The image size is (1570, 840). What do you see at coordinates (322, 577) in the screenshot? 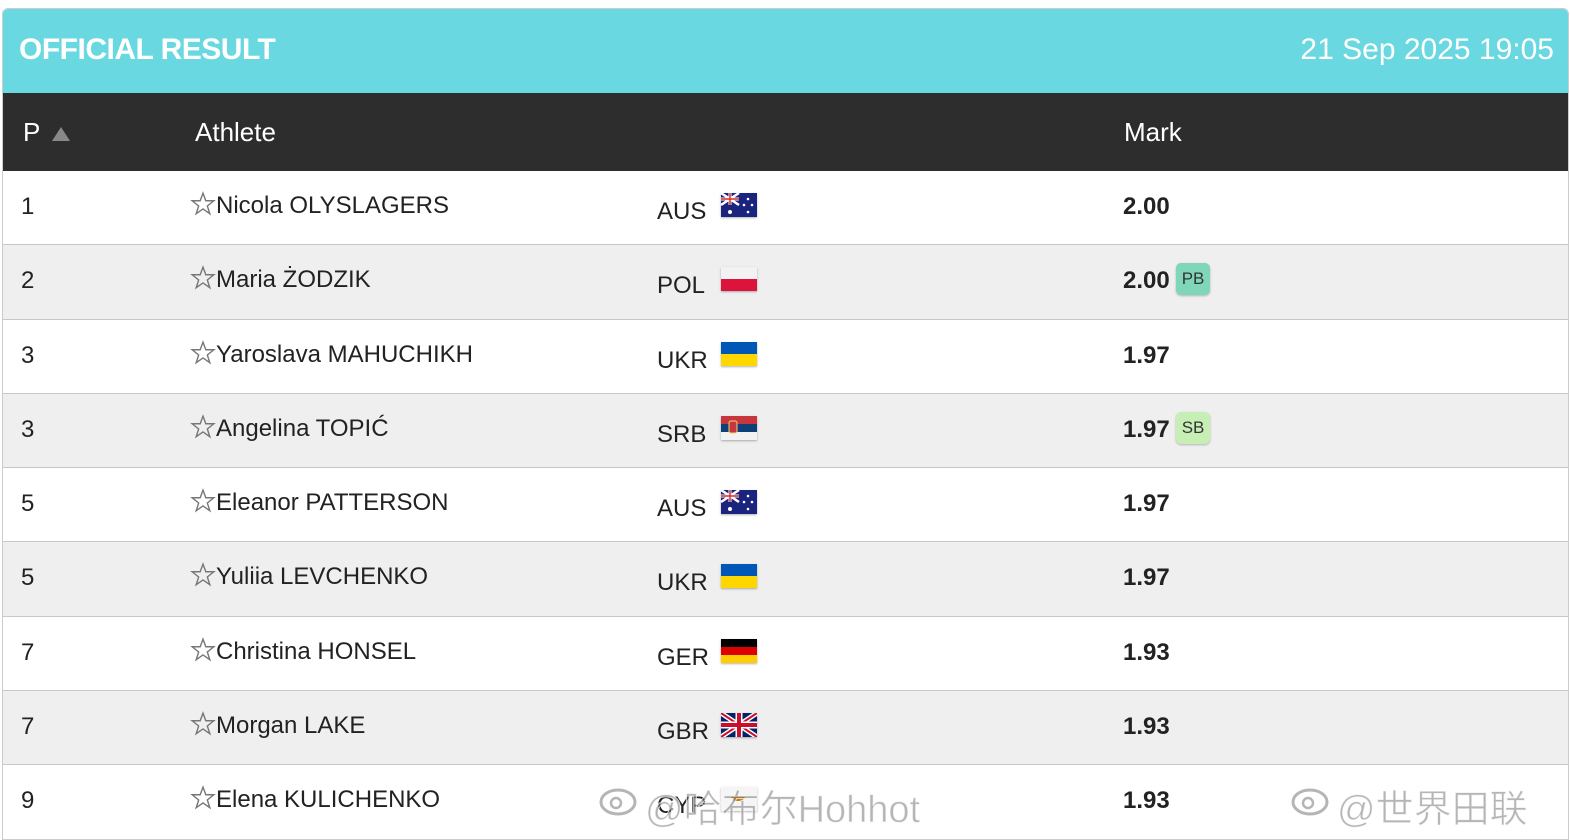
I see `athlete-name: Yuliia LEVCHENKO` at bounding box center [322, 577].